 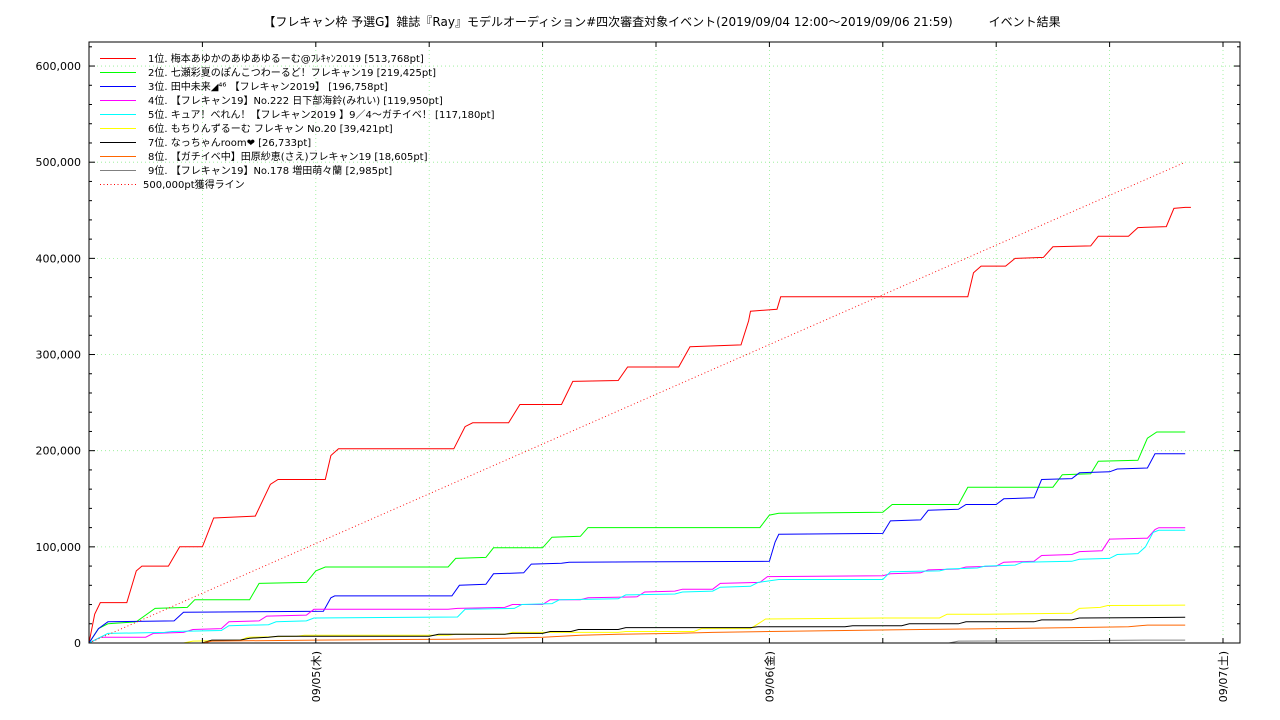 I want to click on y-tick-label: 0, so click(x=77, y=643).